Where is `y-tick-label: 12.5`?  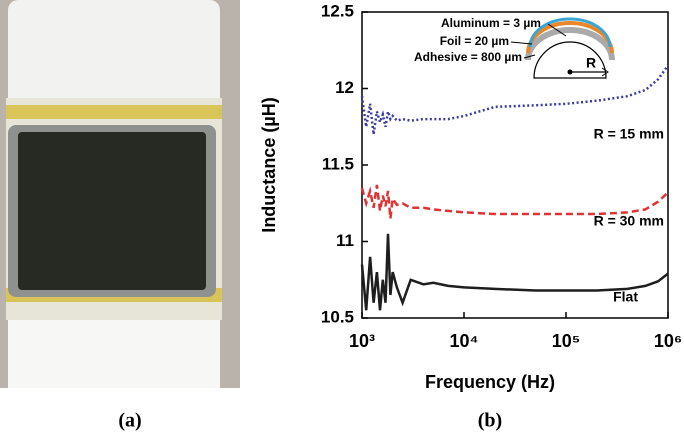 y-tick-label: 12.5 is located at coordinates (337, 10).